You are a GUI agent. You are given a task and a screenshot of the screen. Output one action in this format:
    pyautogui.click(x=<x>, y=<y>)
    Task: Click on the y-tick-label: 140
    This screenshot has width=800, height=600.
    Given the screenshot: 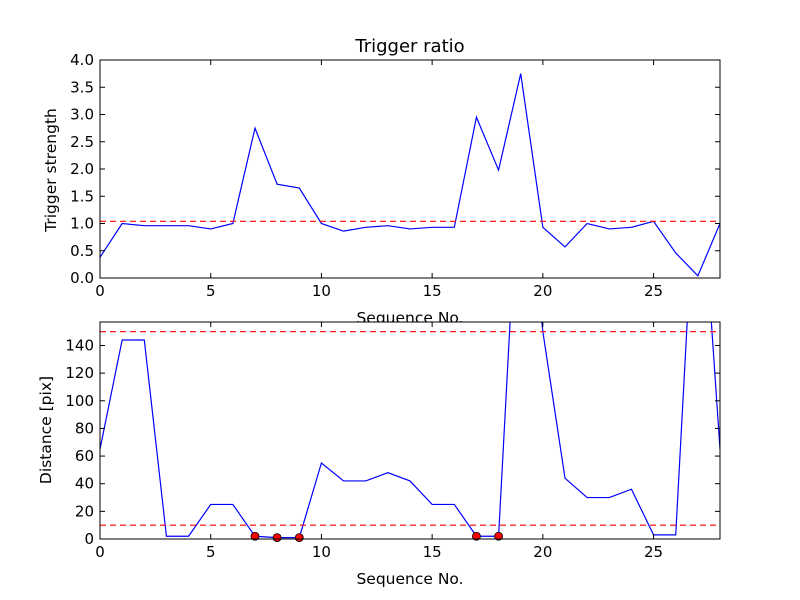 What is the action you would take?
    pyautogui.click(x=79, y=345)
    